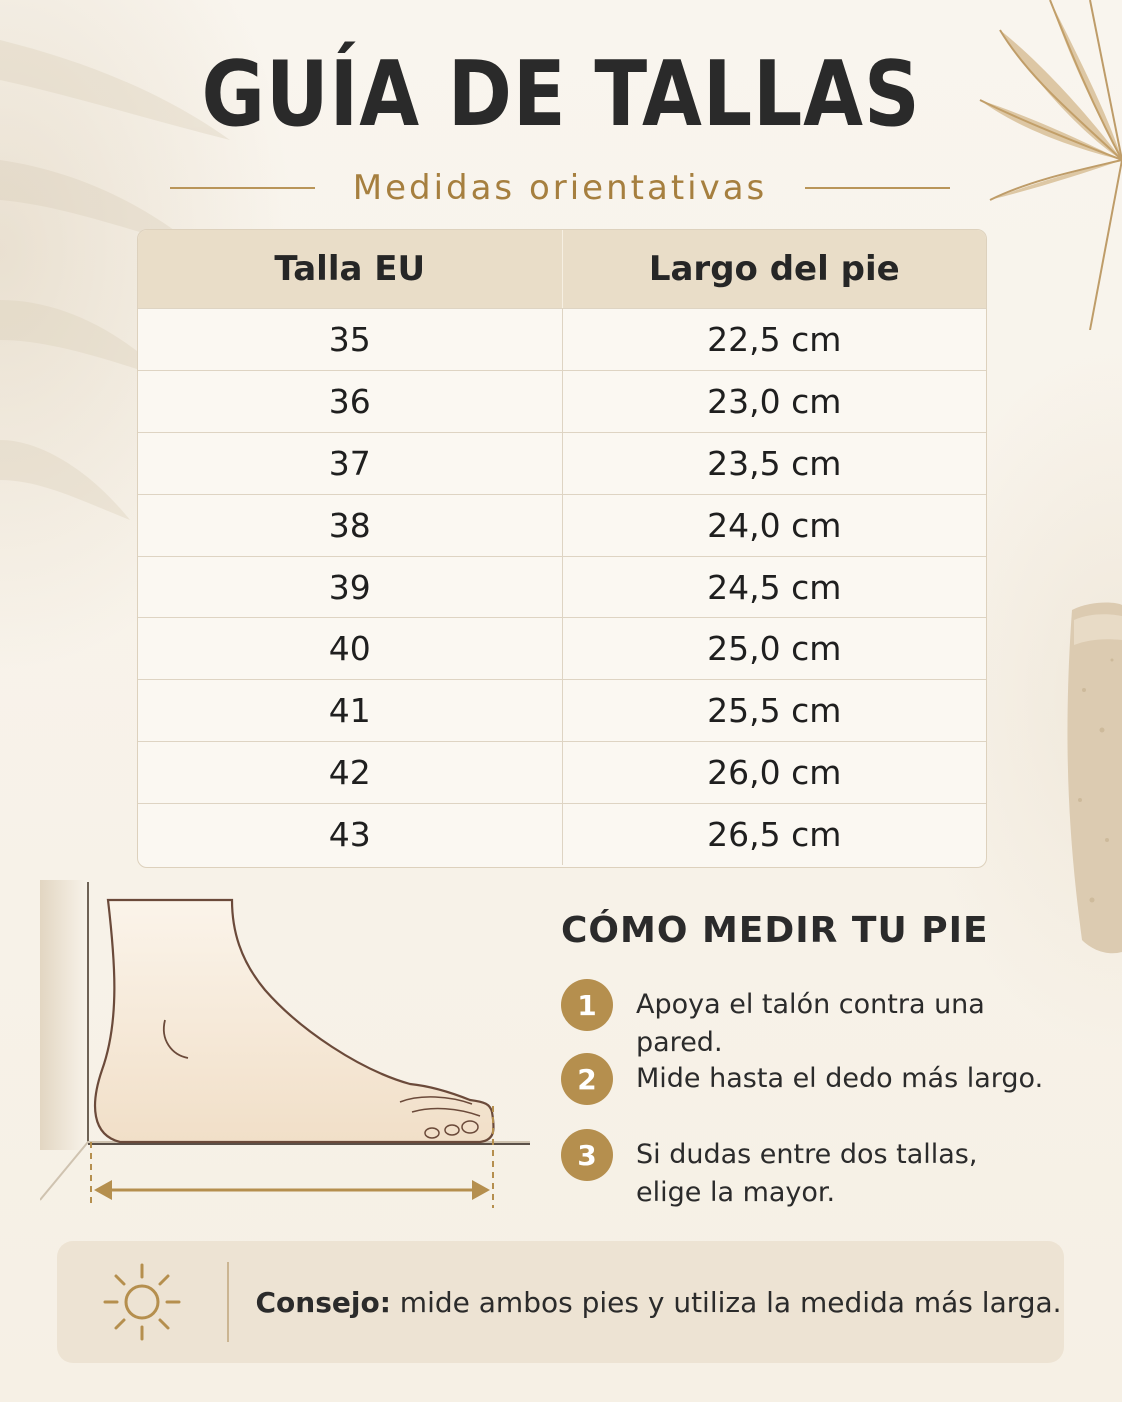 This screenshot has height=1402, width=1122. Describe the element at coordinates (294, 1021) in the screenshot. I see `foot-shape` at that location.